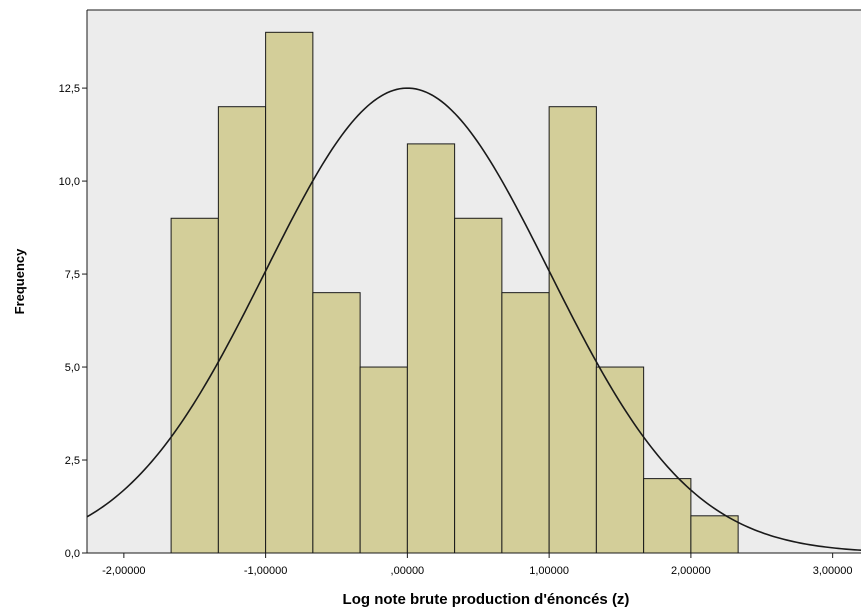 This screenshot has width=861, height=611. I want to click on y-tick-label-5: 12,5, so click(69, 89).